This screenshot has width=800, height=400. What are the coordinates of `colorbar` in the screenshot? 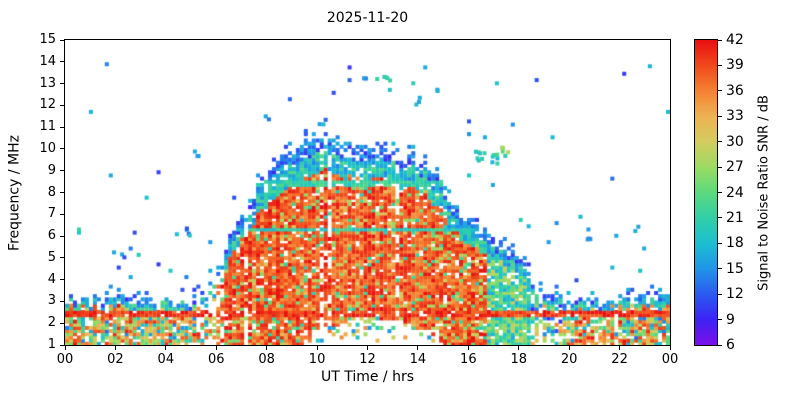 It's located at (706, 192).